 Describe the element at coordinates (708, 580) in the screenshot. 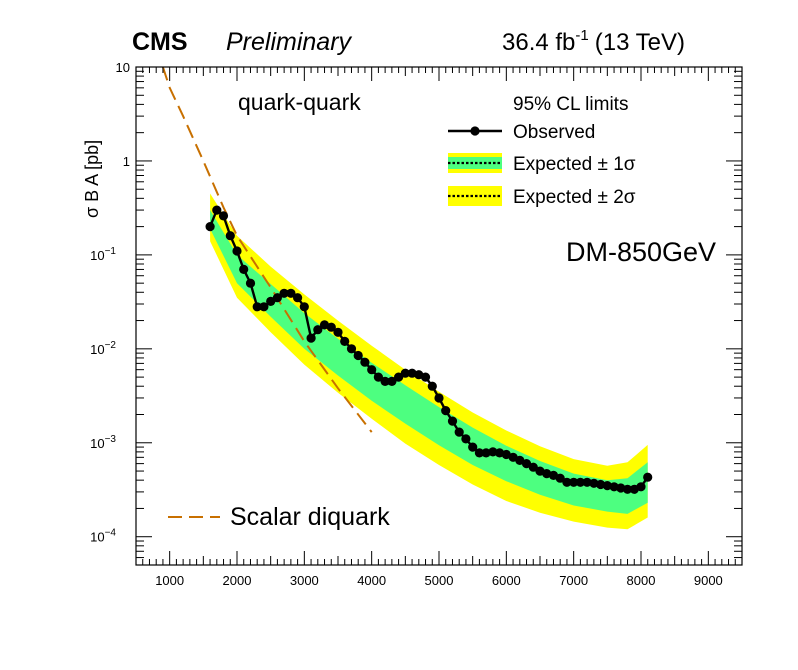

I see `x-tick-label: 9000` at that location.